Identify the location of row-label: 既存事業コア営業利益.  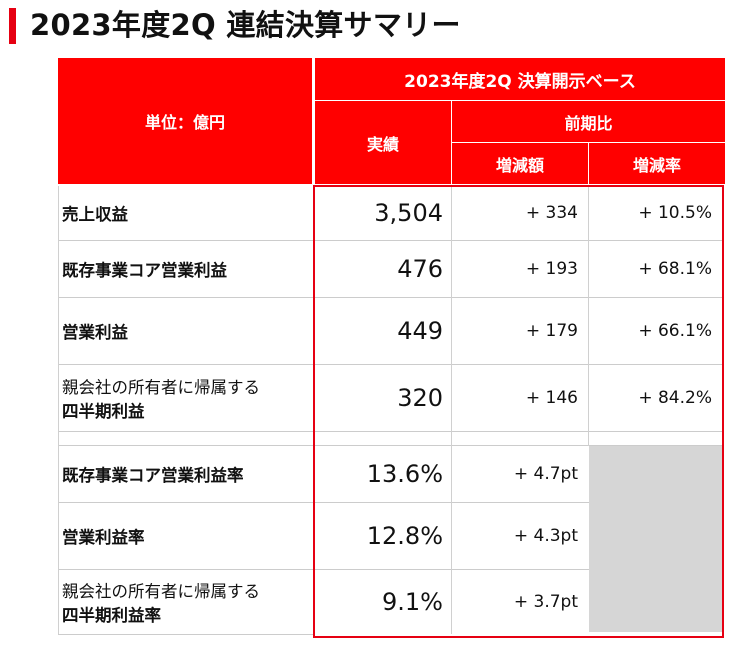
(144, 270).